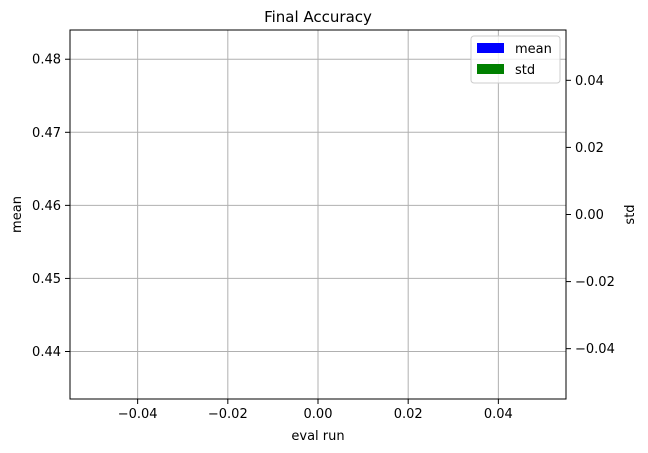 Image resolution: width=648 pixels, height=453 pixels. I want to click on legend: mean std, so click(515, 59).